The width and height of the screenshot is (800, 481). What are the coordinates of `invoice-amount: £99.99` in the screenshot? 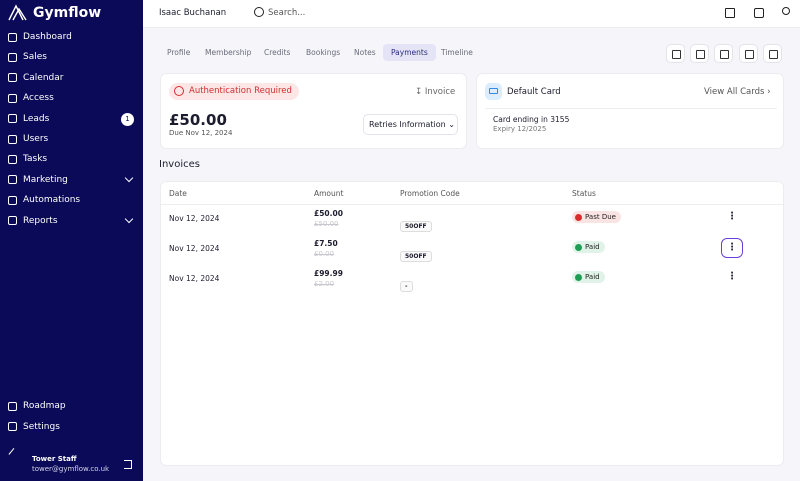 It's located at (328, 273).